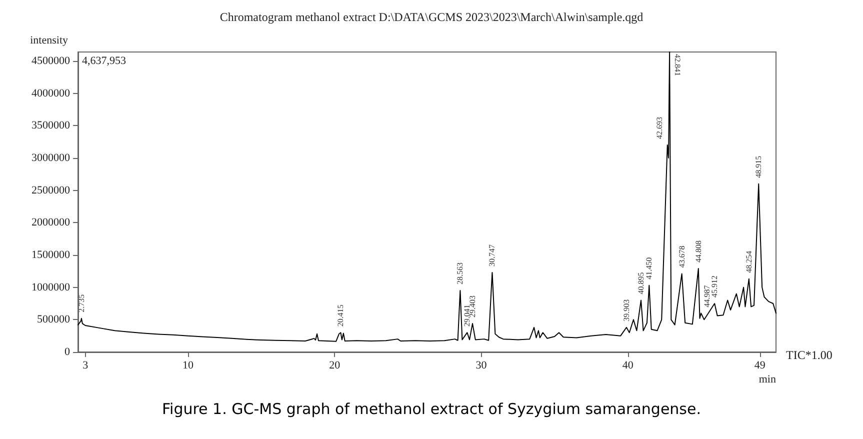 The image size is (863, 439). I want to click on annotation: 41.450, so click(649, 268).